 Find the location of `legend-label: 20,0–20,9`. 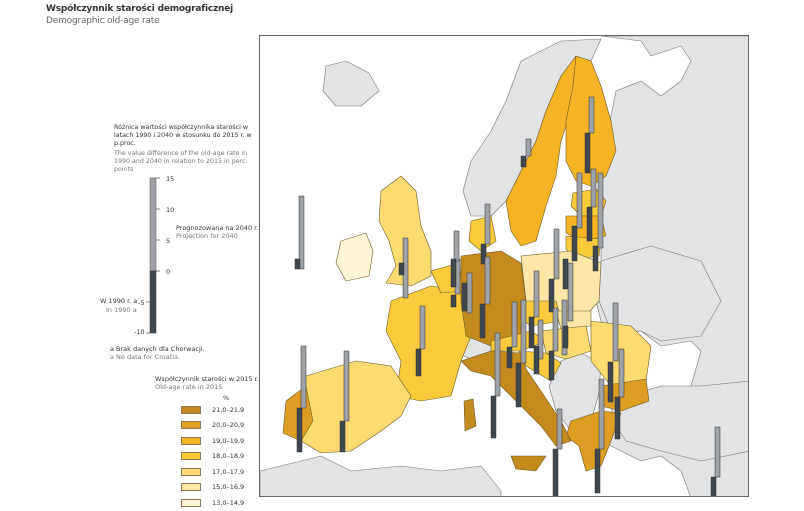

legend-label: 20,0–20,9 is located at coordinates (228, 425).